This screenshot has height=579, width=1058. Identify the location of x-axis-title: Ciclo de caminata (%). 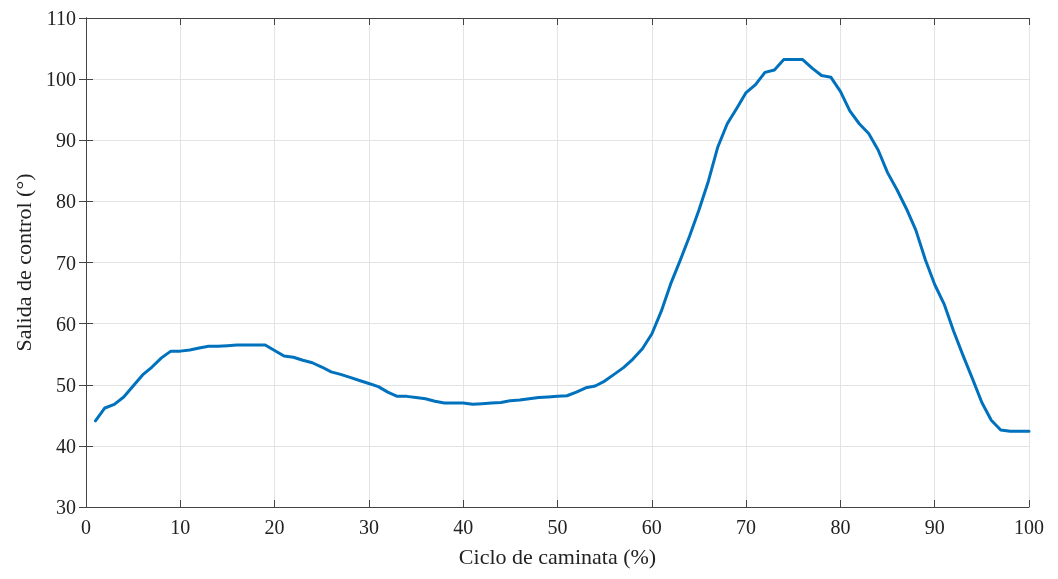
(557, 556).